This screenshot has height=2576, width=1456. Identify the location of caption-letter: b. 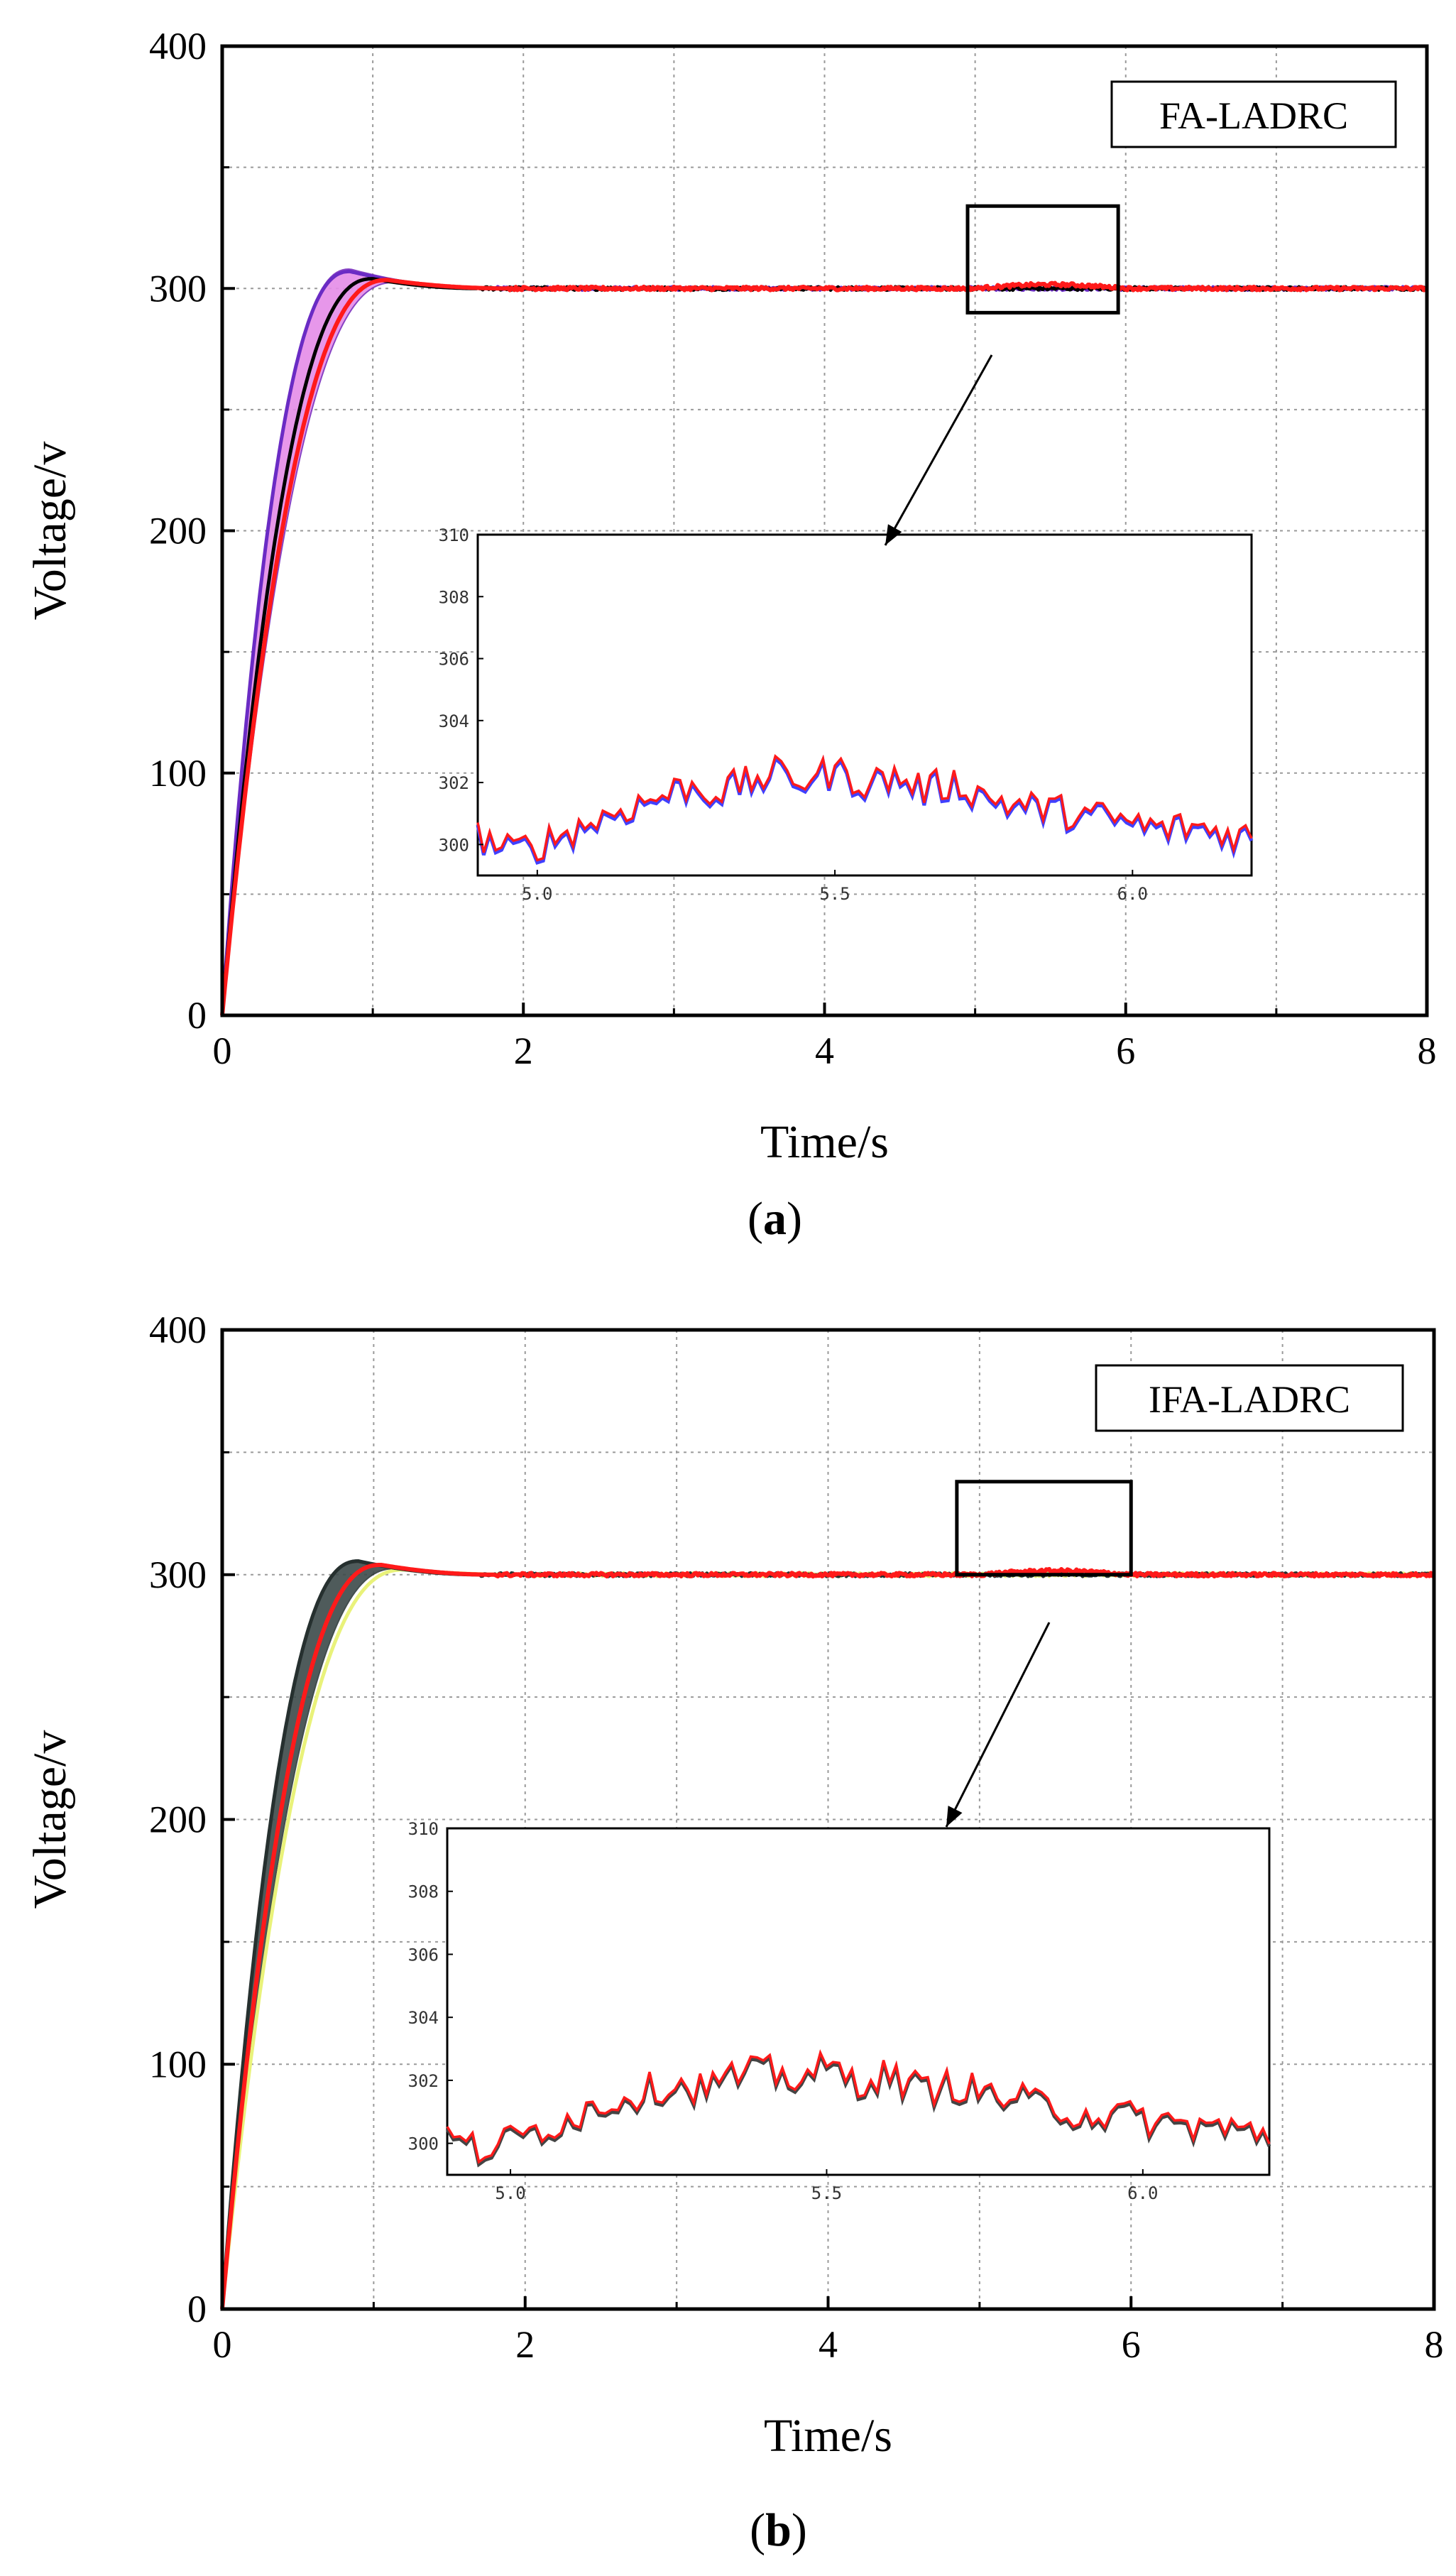
(778, 2530).